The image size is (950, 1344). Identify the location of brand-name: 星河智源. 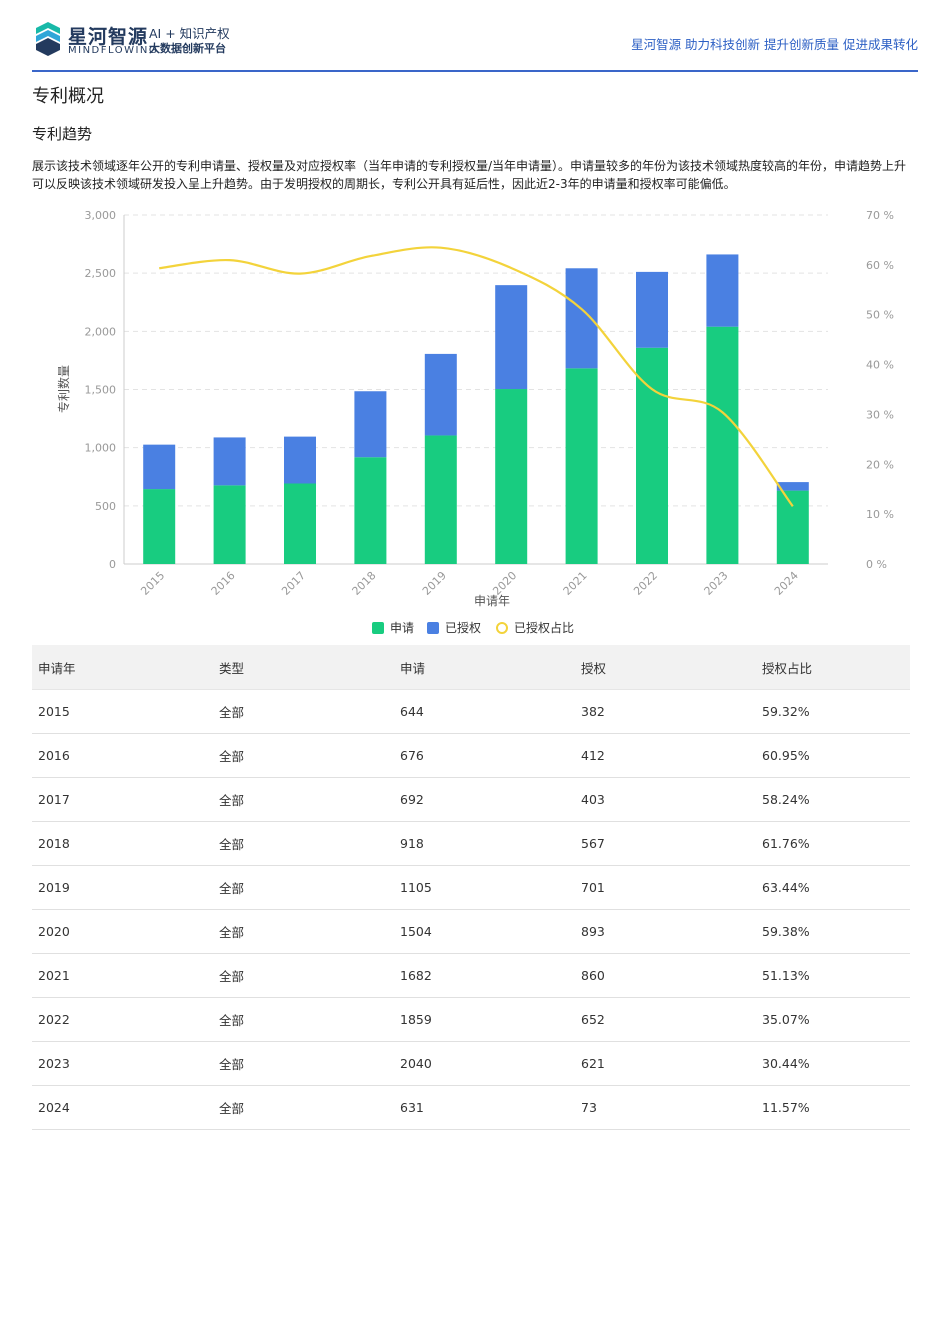
(108, 37).